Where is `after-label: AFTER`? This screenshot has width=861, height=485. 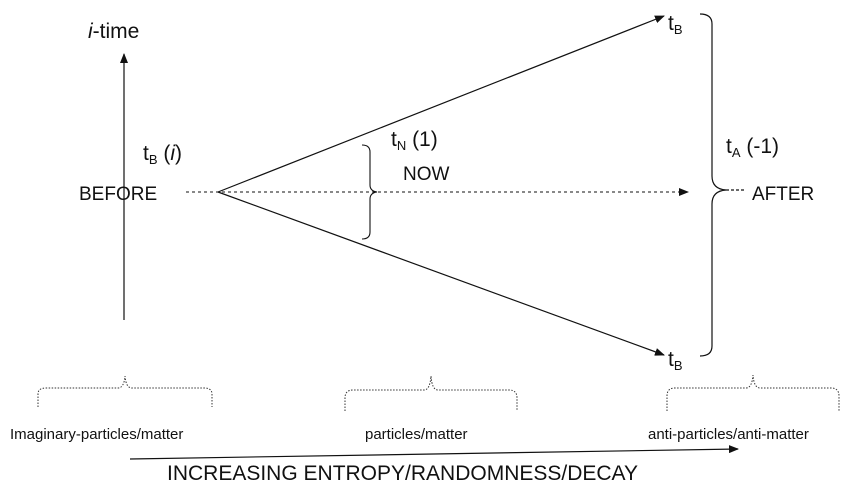 after-label: AFTER is located at coordinates (783, 194).